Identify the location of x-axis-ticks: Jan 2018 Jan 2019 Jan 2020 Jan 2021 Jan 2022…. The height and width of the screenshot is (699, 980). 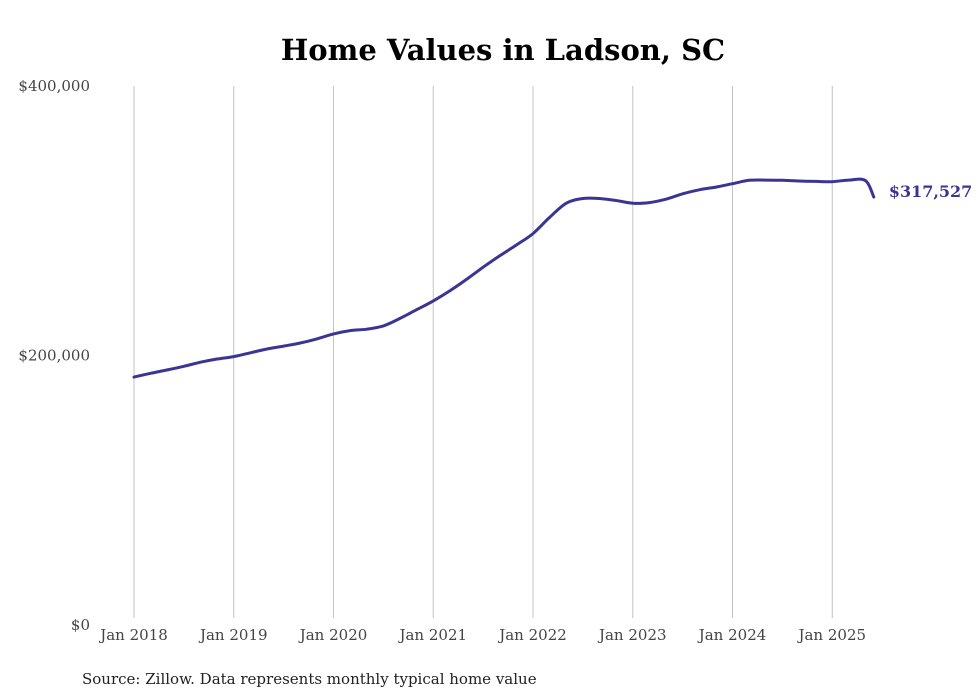
(482, 635).